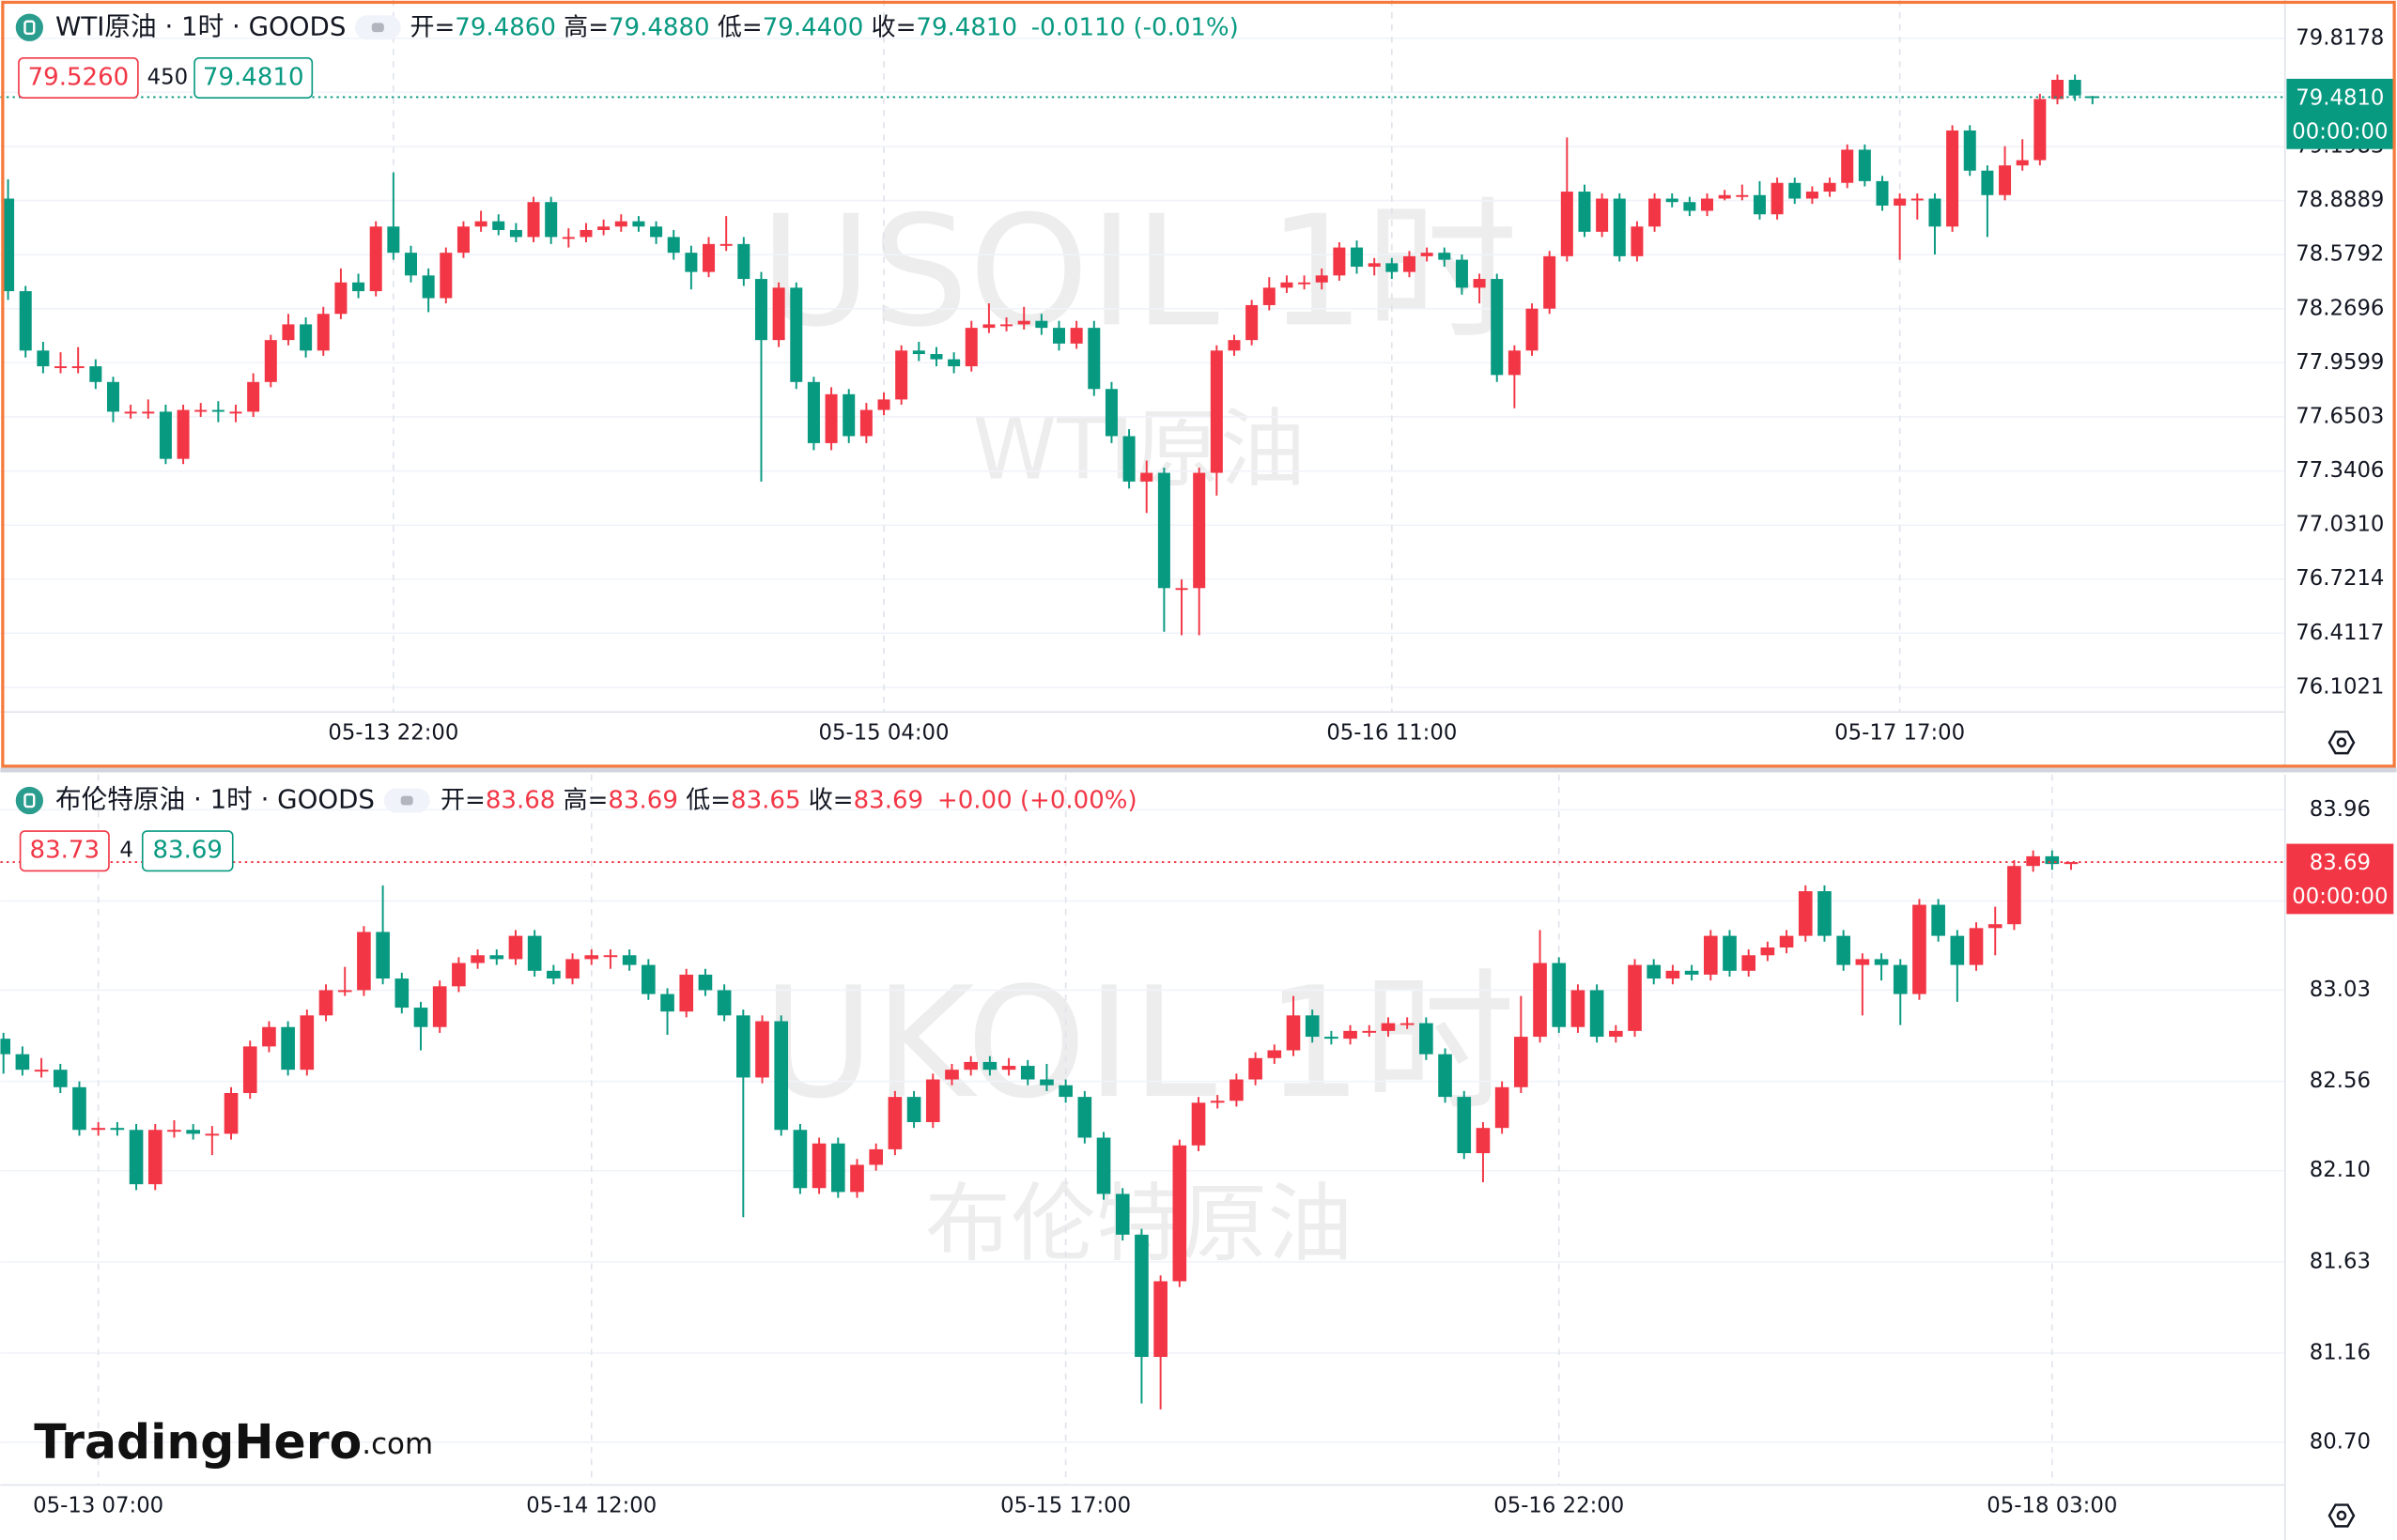  I want to click on symbol-icon-glyph, so click(29, 28).